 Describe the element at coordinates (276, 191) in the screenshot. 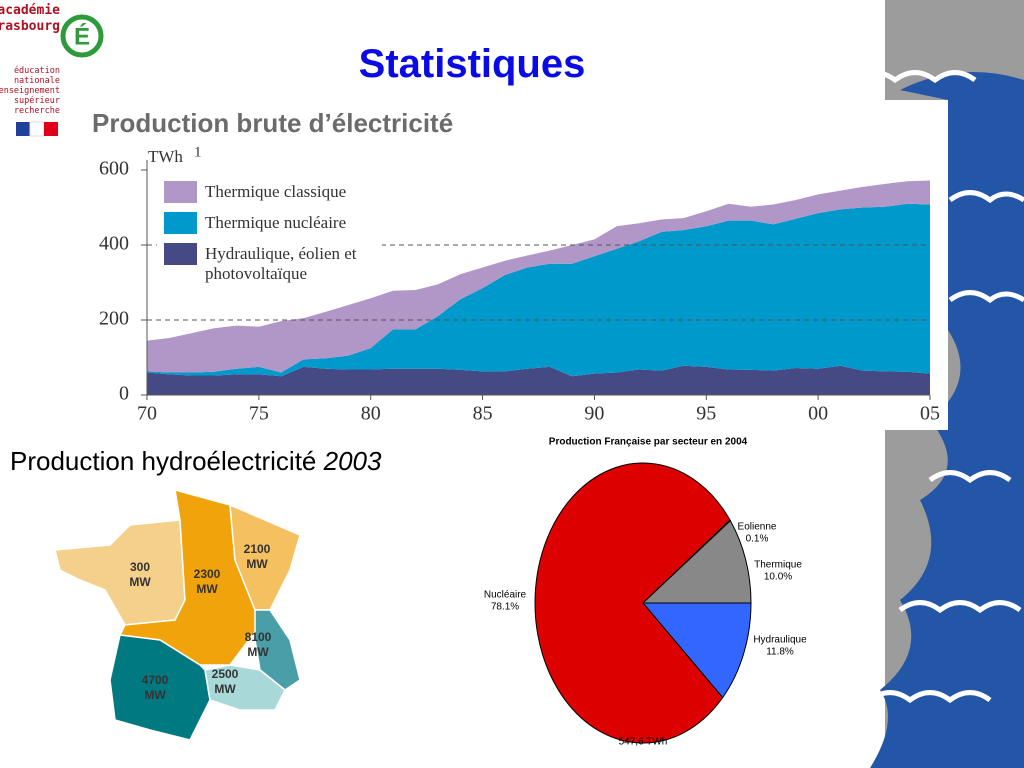

I see `legend-label: Thermique classique` at that location.